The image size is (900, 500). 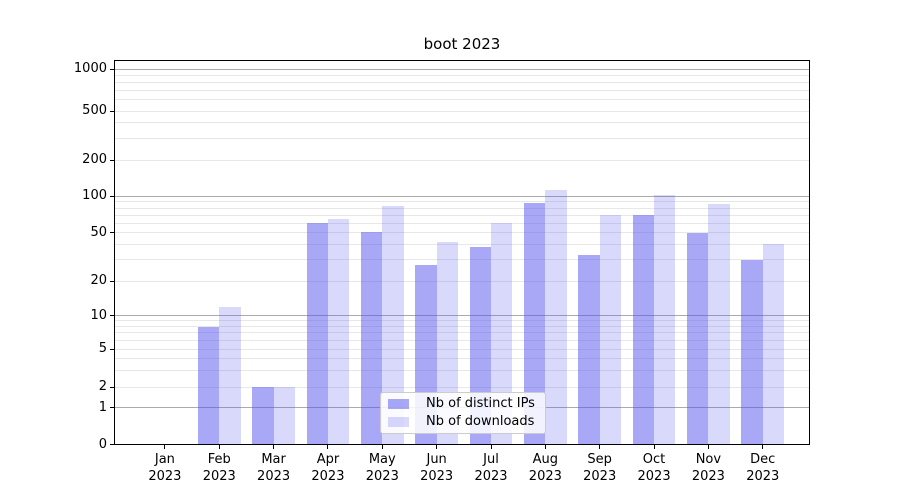 What do you see at coordinates (94, 196) in the screenshot?
I see `y-tick-label: 100` at bounding box center [94, 196].